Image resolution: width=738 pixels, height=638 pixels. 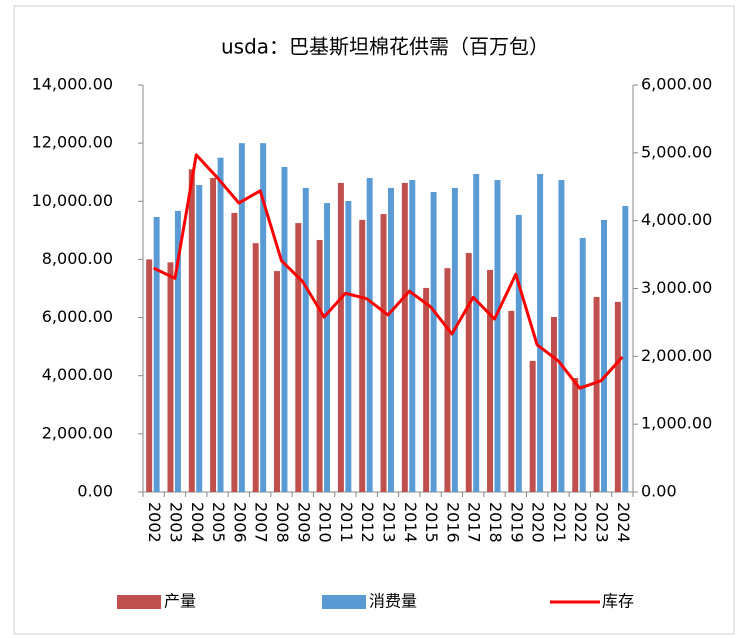 I want to click on x-tick-label: 2002, so click(x=154, y=522).